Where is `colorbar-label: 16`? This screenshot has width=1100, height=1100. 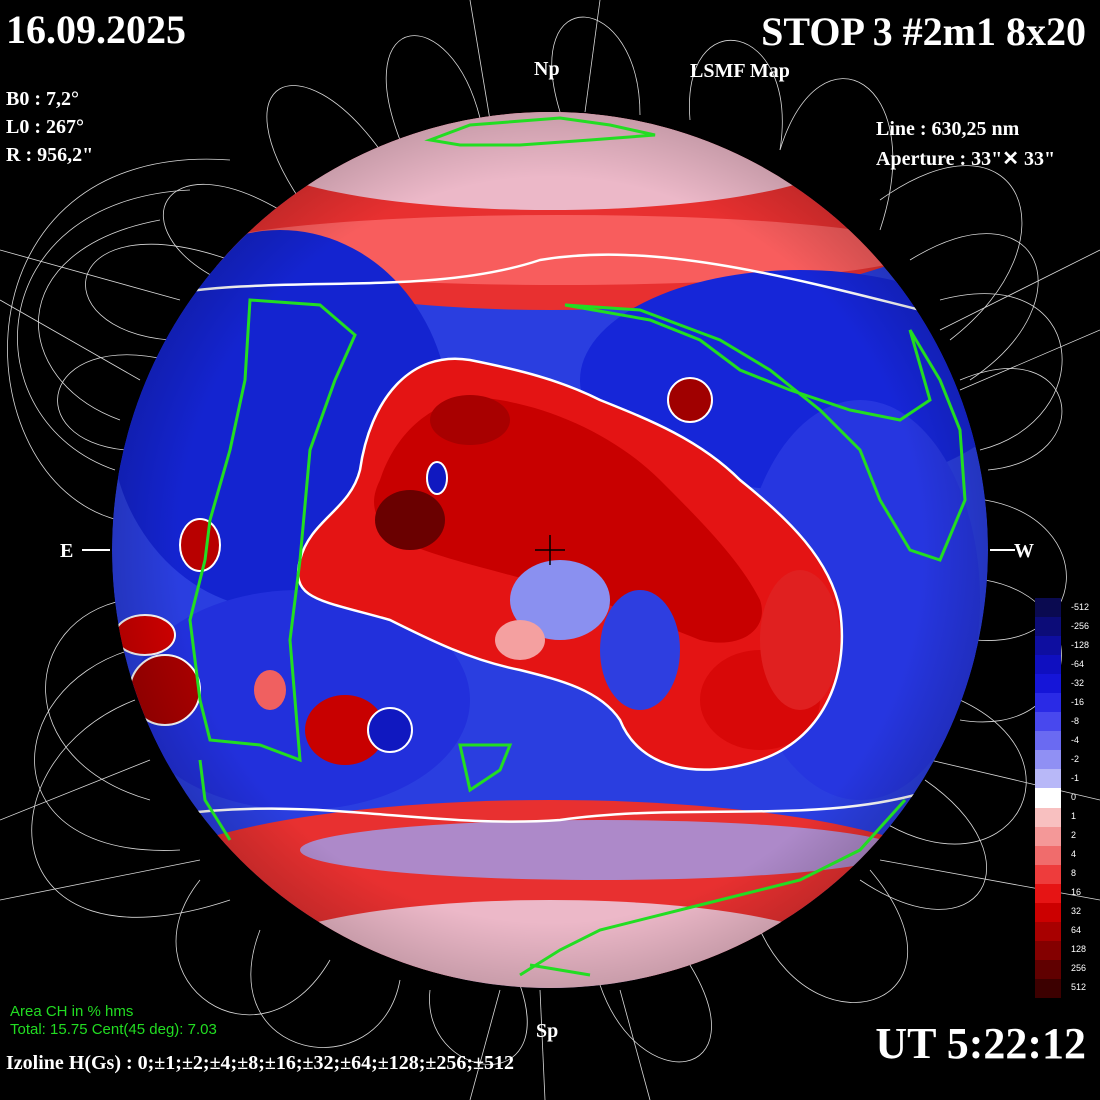
colorbar-label: 16 is located at coordinates (1076, 892).